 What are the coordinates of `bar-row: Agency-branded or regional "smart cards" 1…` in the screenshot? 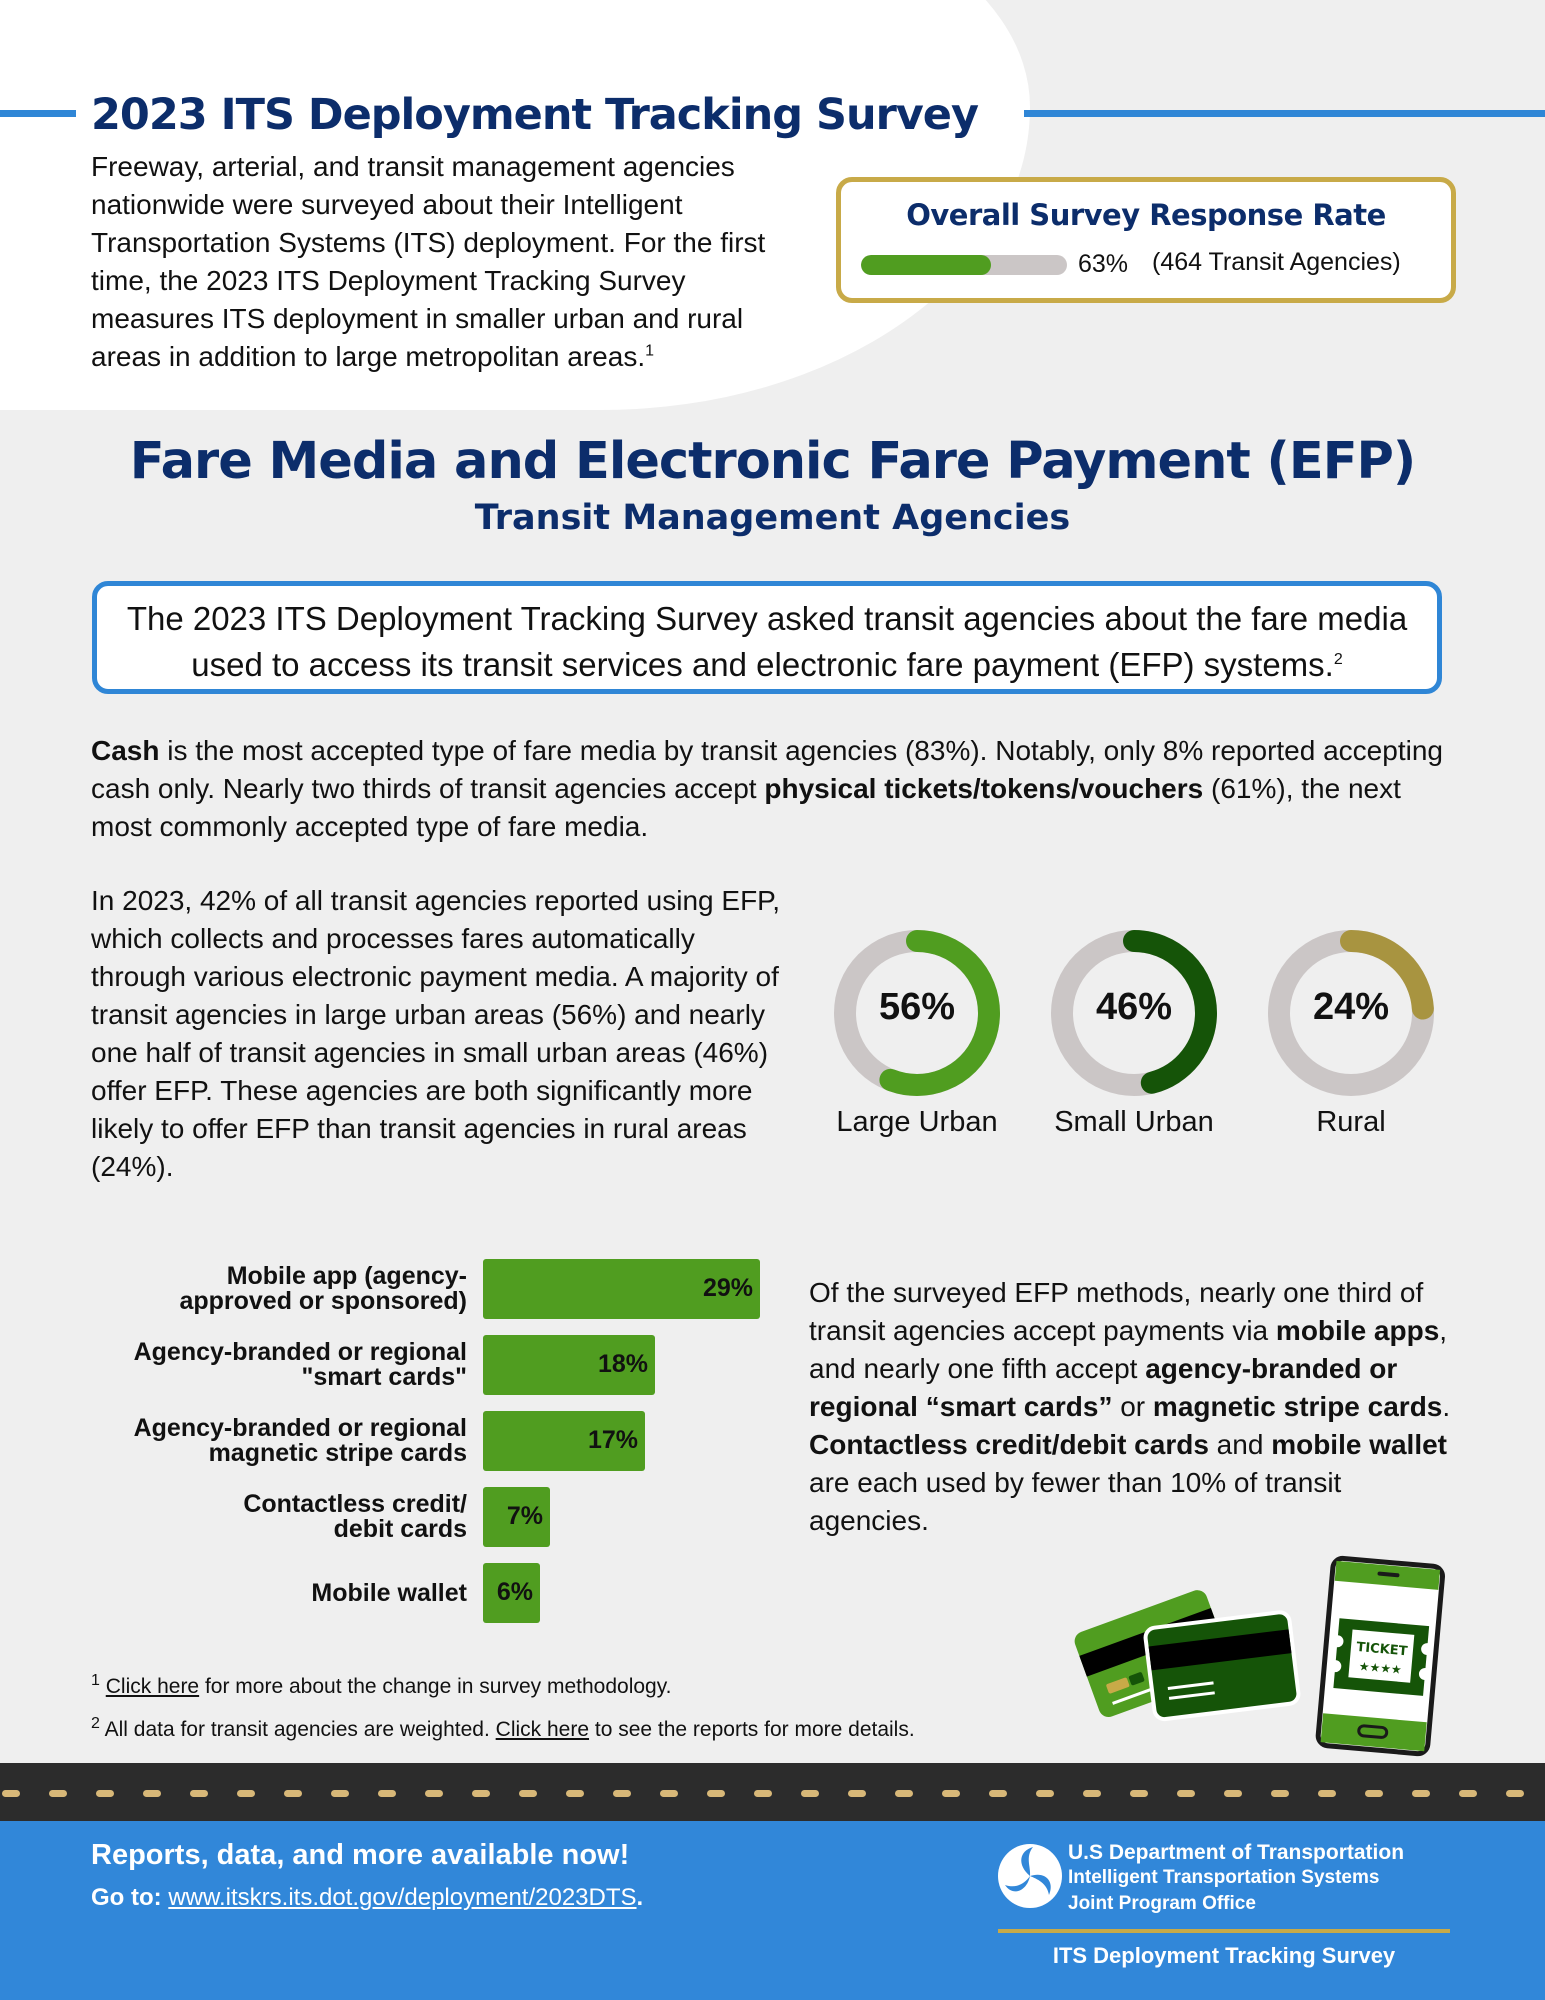 It's located at (420, 1365).